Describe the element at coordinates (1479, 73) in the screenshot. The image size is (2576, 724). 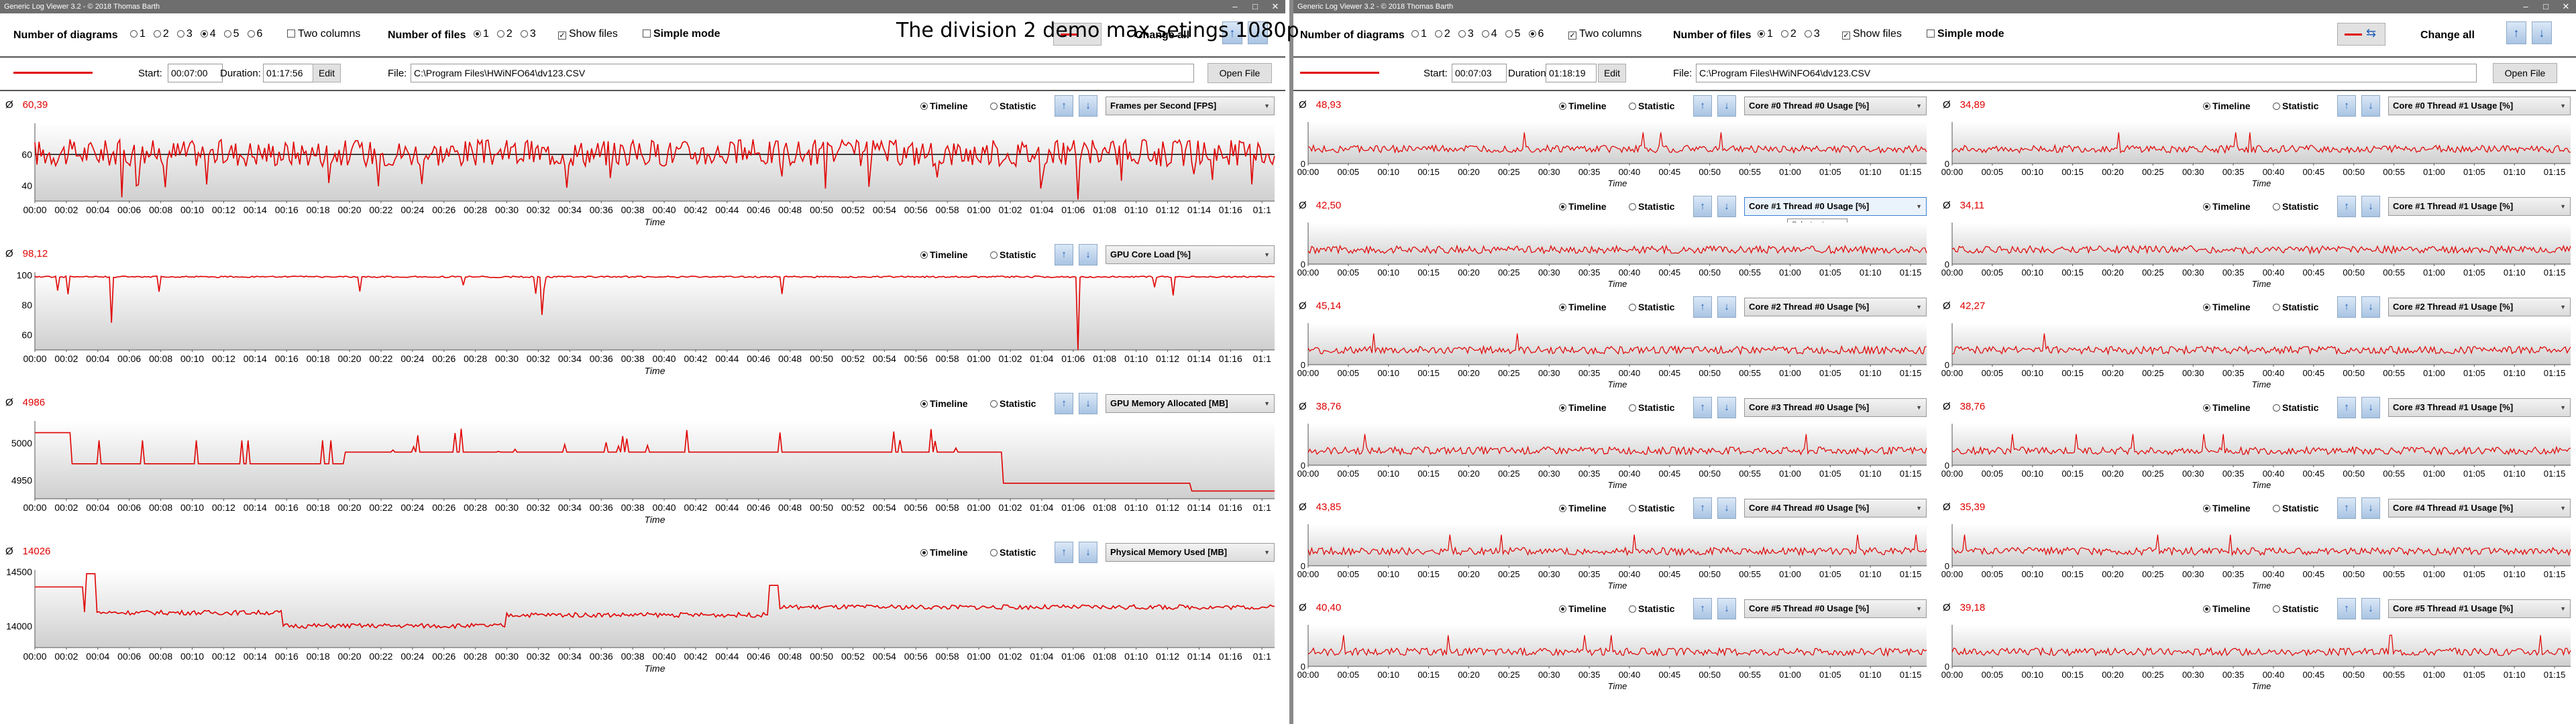
I see `start-field: 00:07:03` at that location.